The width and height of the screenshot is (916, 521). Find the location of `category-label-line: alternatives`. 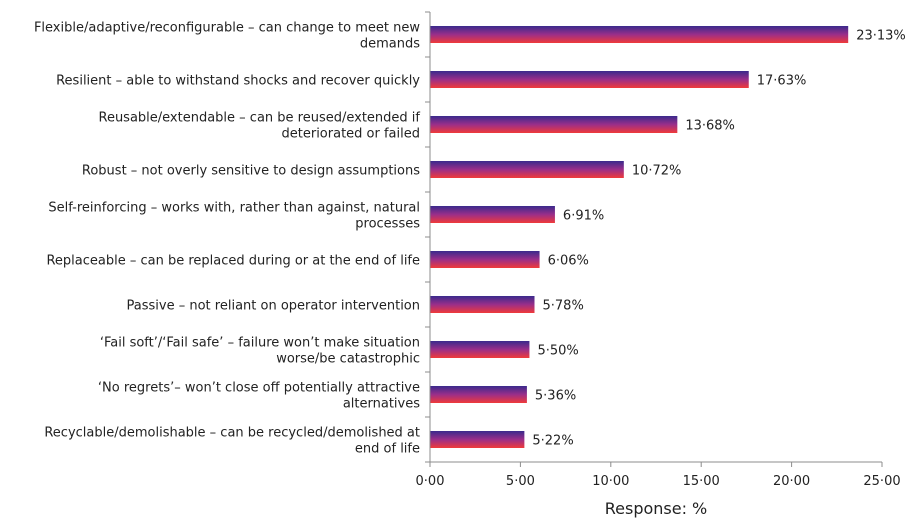

category-label-line: alternatives is located at coordinates (381, 404).